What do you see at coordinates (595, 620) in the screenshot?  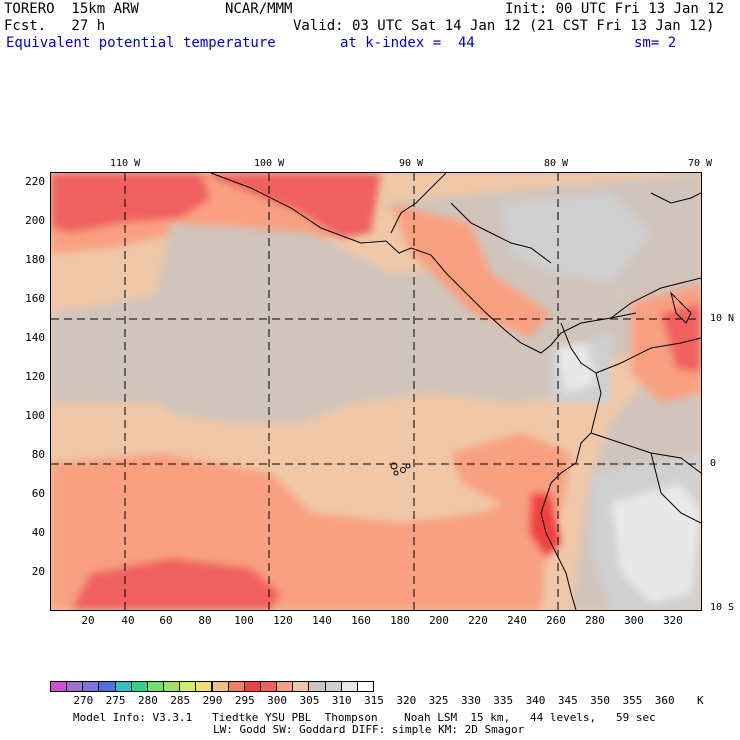 I see `x-grid-label: 280` at bounding box center [595, 620].